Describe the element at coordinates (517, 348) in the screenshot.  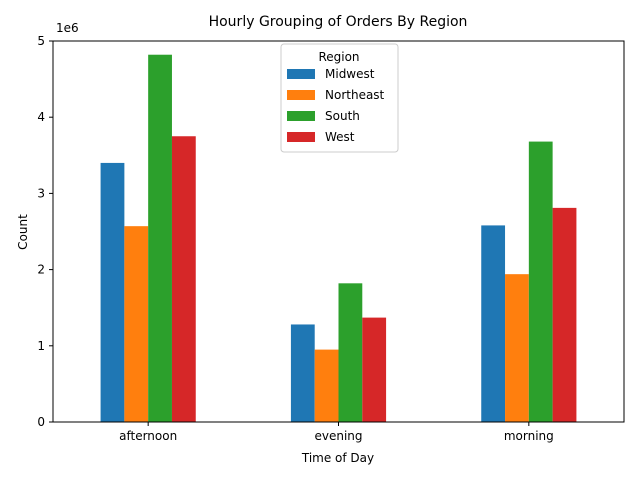
I see `bar-northeast-morning` at that location.